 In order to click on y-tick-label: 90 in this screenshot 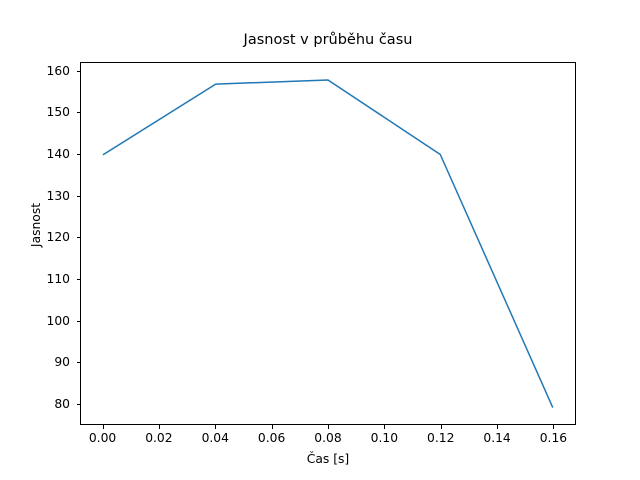, I will do `click(62, 362)`.